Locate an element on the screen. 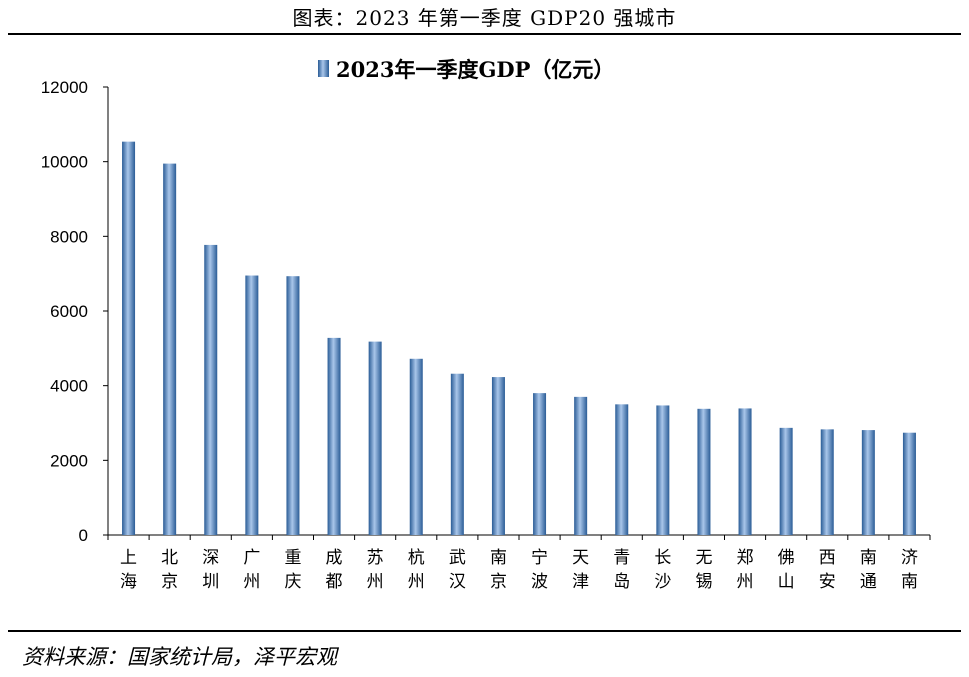 The width and height of the screenshot is (969, 677). chart-legend: 2023年一季度GDP（亿元） is located at coordinates (466, 69).